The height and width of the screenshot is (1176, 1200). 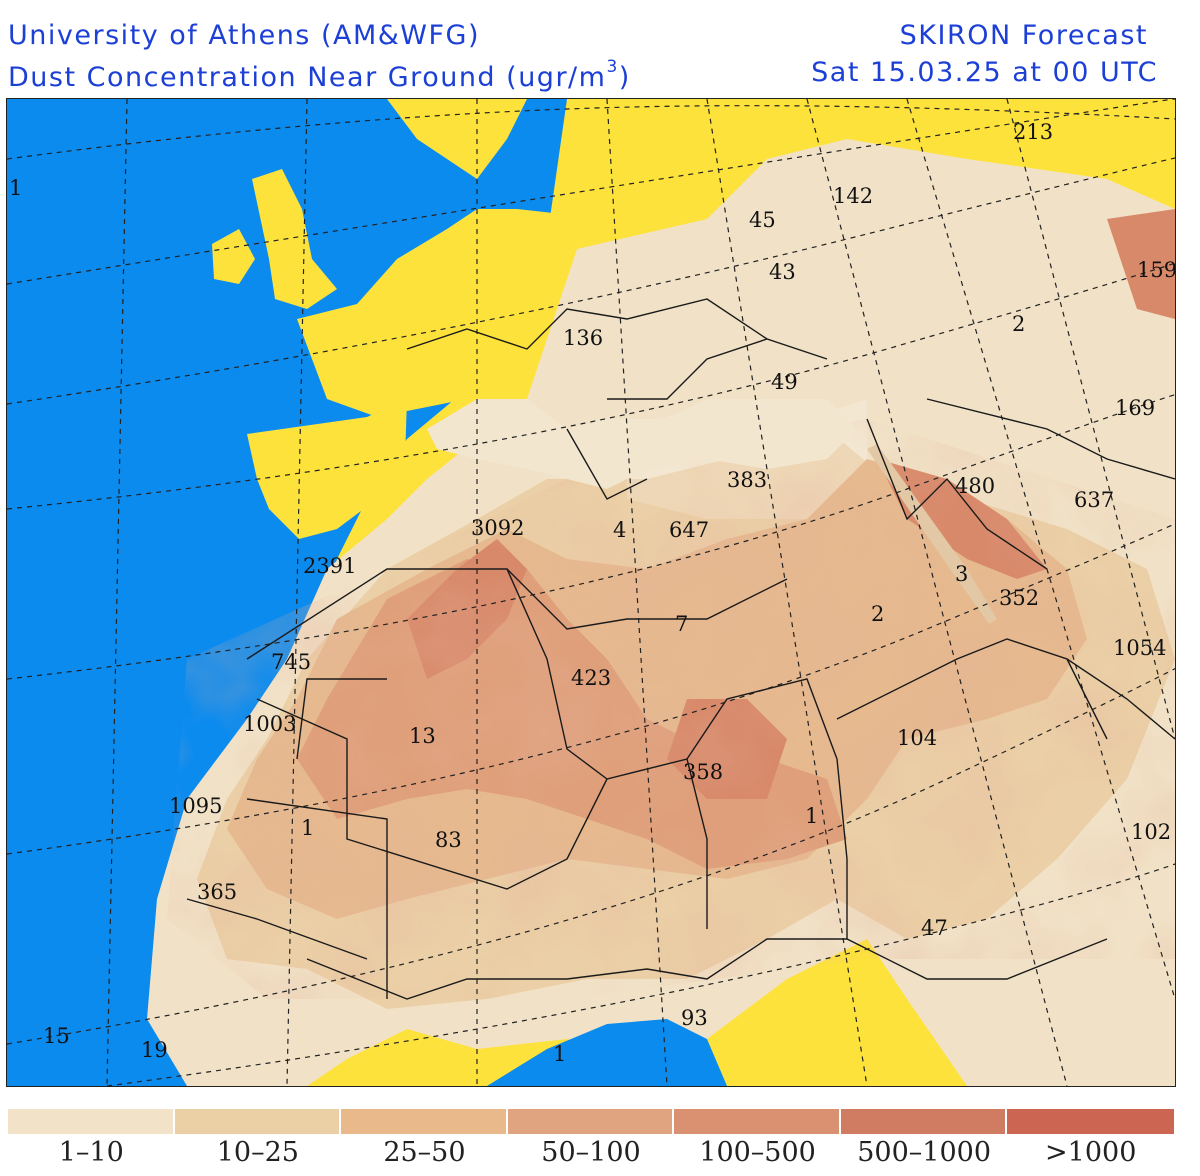 I want to click on legend-label: 10–25, so click(x=257, y=1152).